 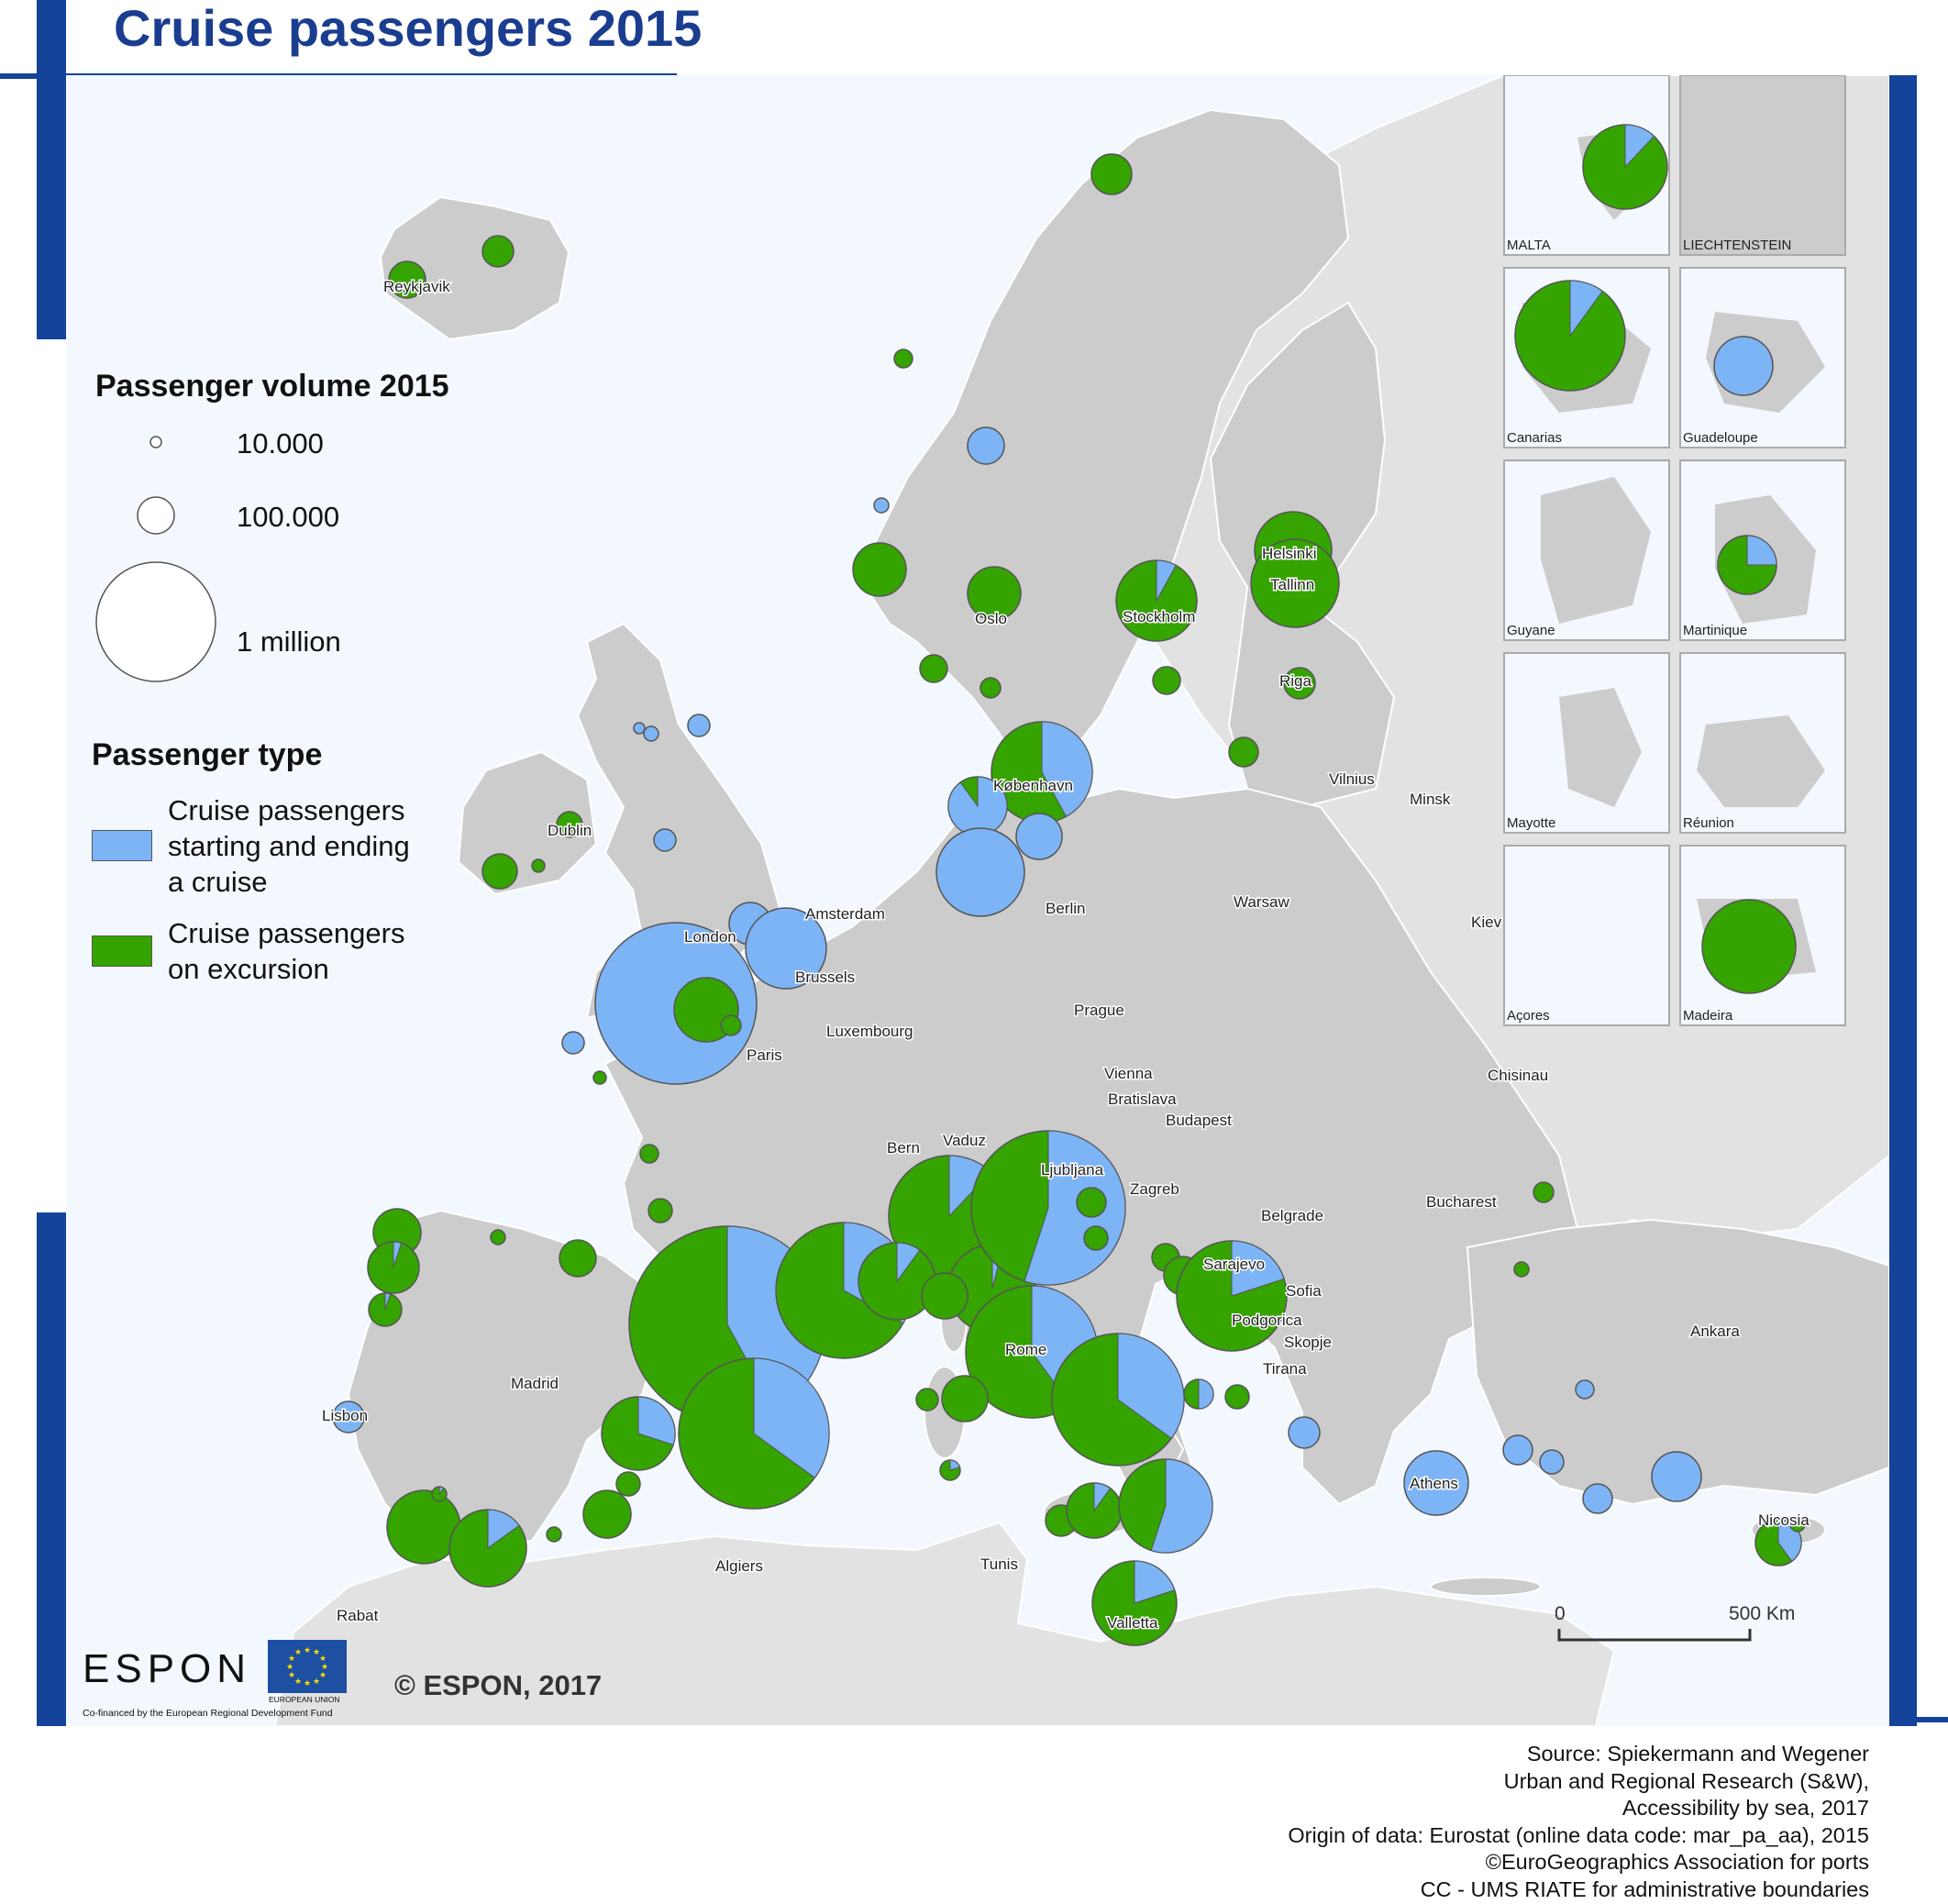 I want to click on land-crete, so click(x=1486, y=1587).